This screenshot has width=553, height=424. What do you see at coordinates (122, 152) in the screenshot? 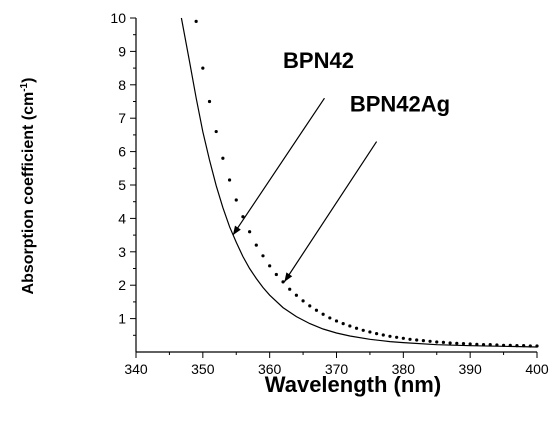
I see `y-tick-label: 6` at bounding box center [122, 152].